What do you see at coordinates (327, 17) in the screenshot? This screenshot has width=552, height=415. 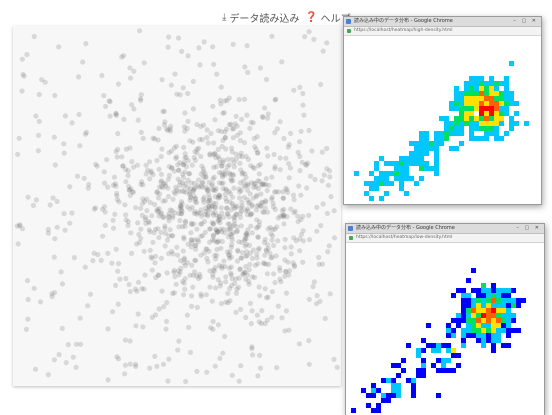 I see `help-link: ❓ ヘルプ` at bounding box center [327, 17].